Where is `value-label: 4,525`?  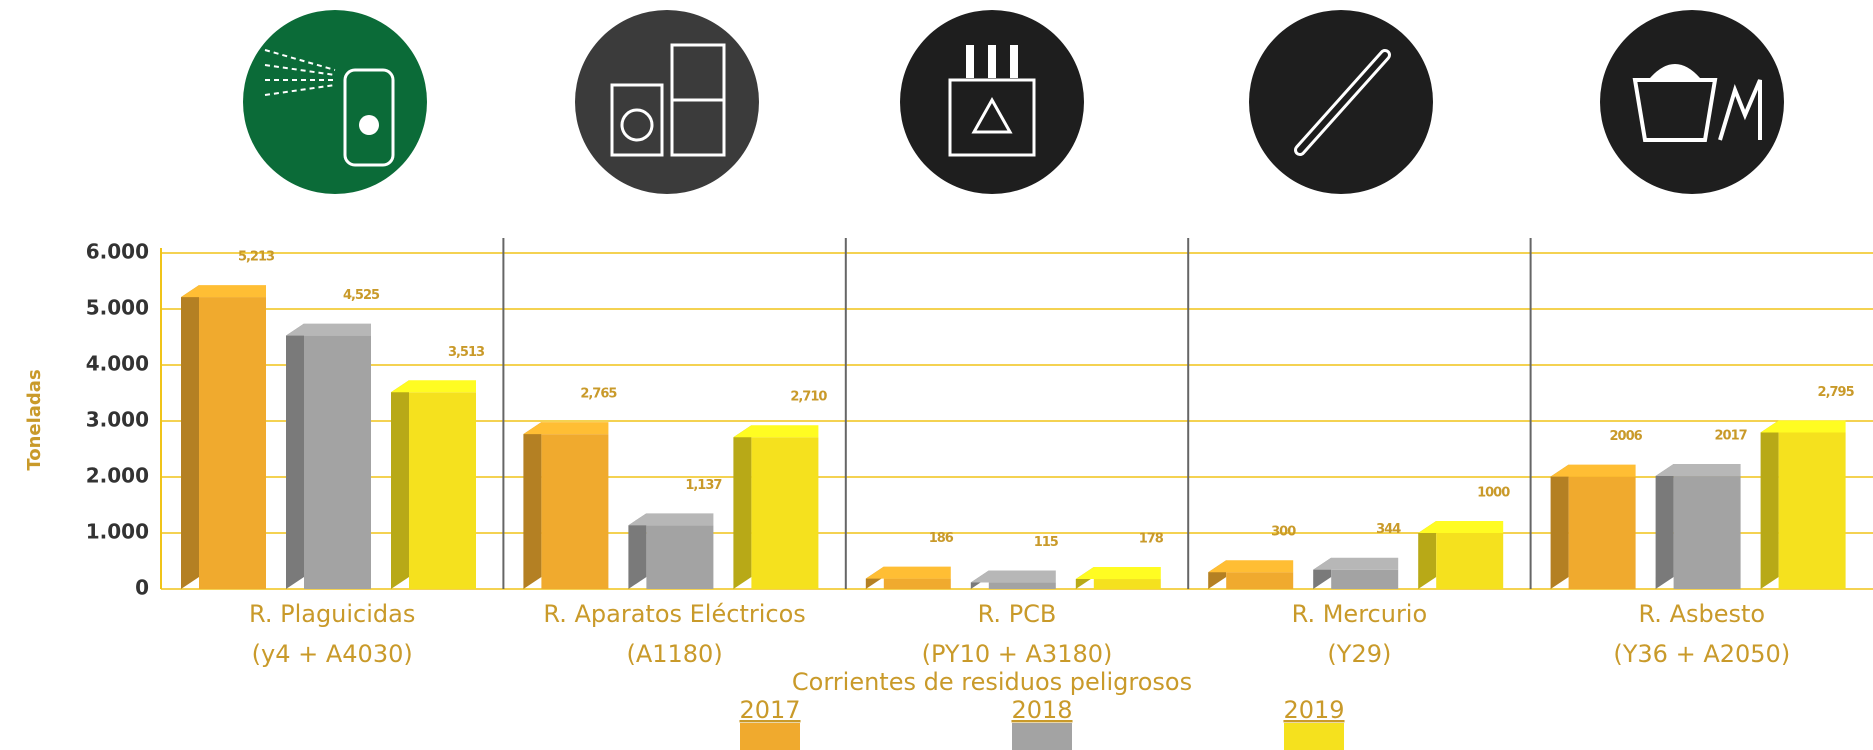
value-label: 4,525 is located at coordinates (361, 295).